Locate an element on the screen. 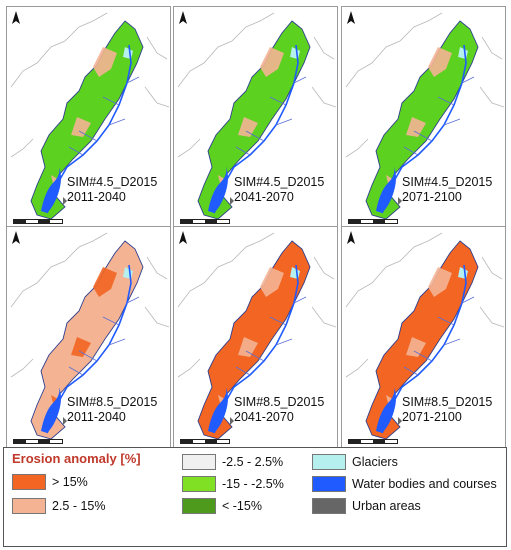  legend-item-2-15: 2.5 - 15% is located at coordinates (59, 506).